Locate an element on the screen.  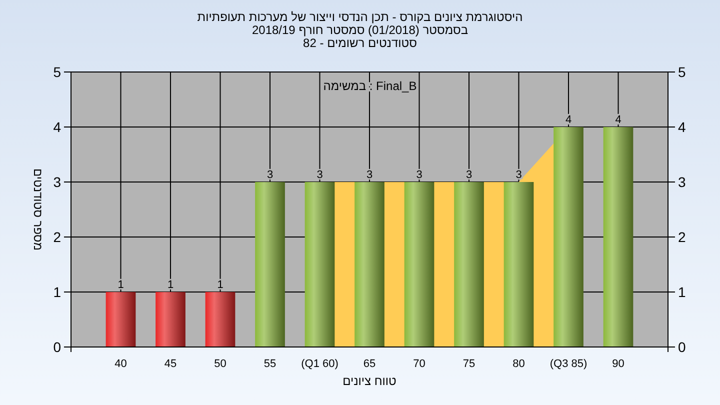
x-tick-label: 80 is located at coordinates (518, 364).